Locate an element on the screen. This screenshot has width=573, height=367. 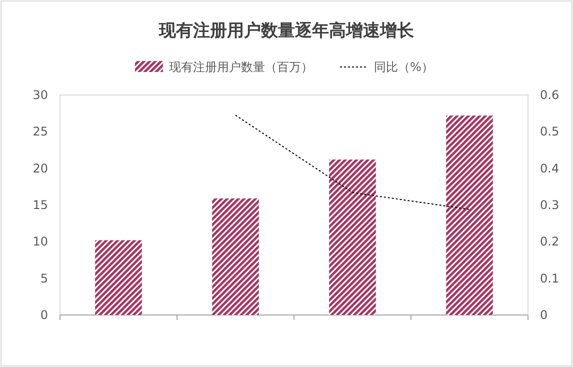
y-tick-label: 10 is located at coordinates (40, 241).